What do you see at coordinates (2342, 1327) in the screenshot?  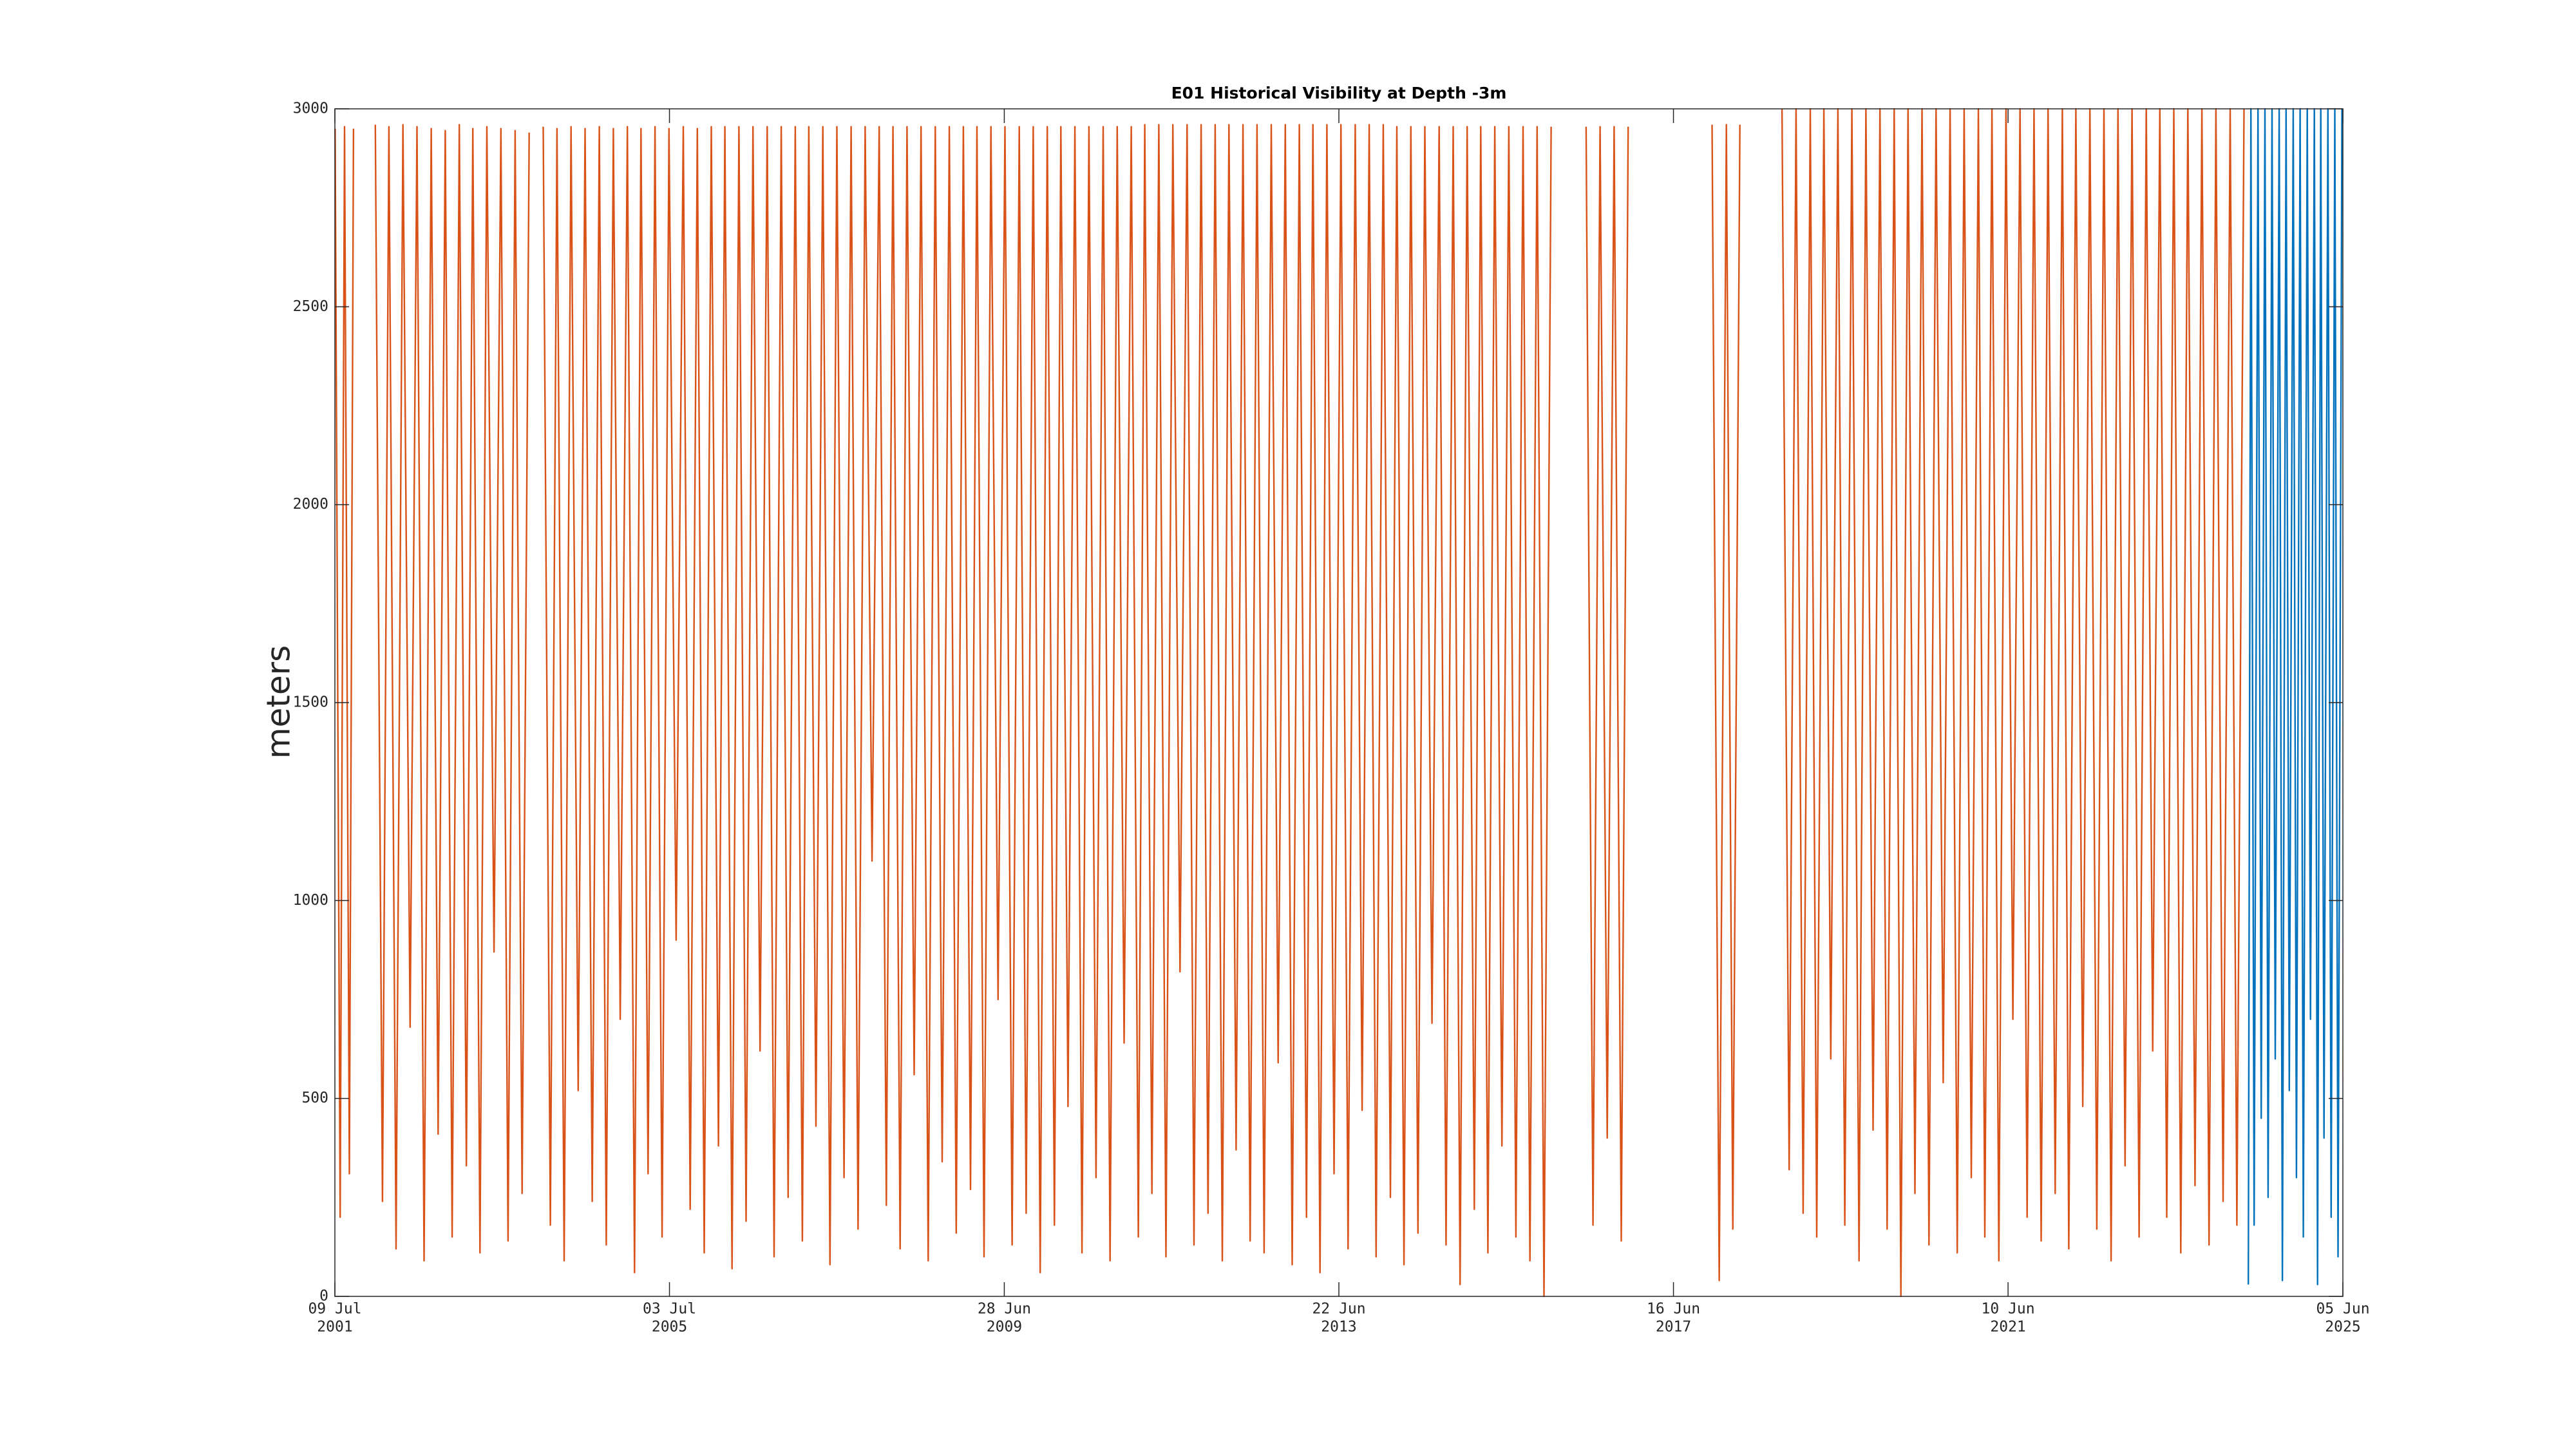 I see `x-tick-label: 2025` at bounding box center [2342, 1327].